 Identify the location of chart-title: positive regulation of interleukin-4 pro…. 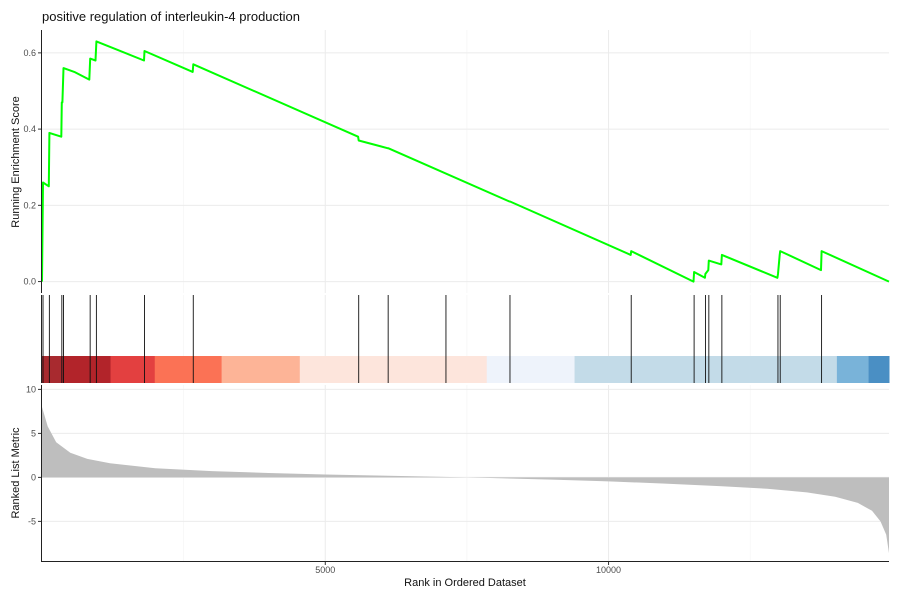
(171, 16).